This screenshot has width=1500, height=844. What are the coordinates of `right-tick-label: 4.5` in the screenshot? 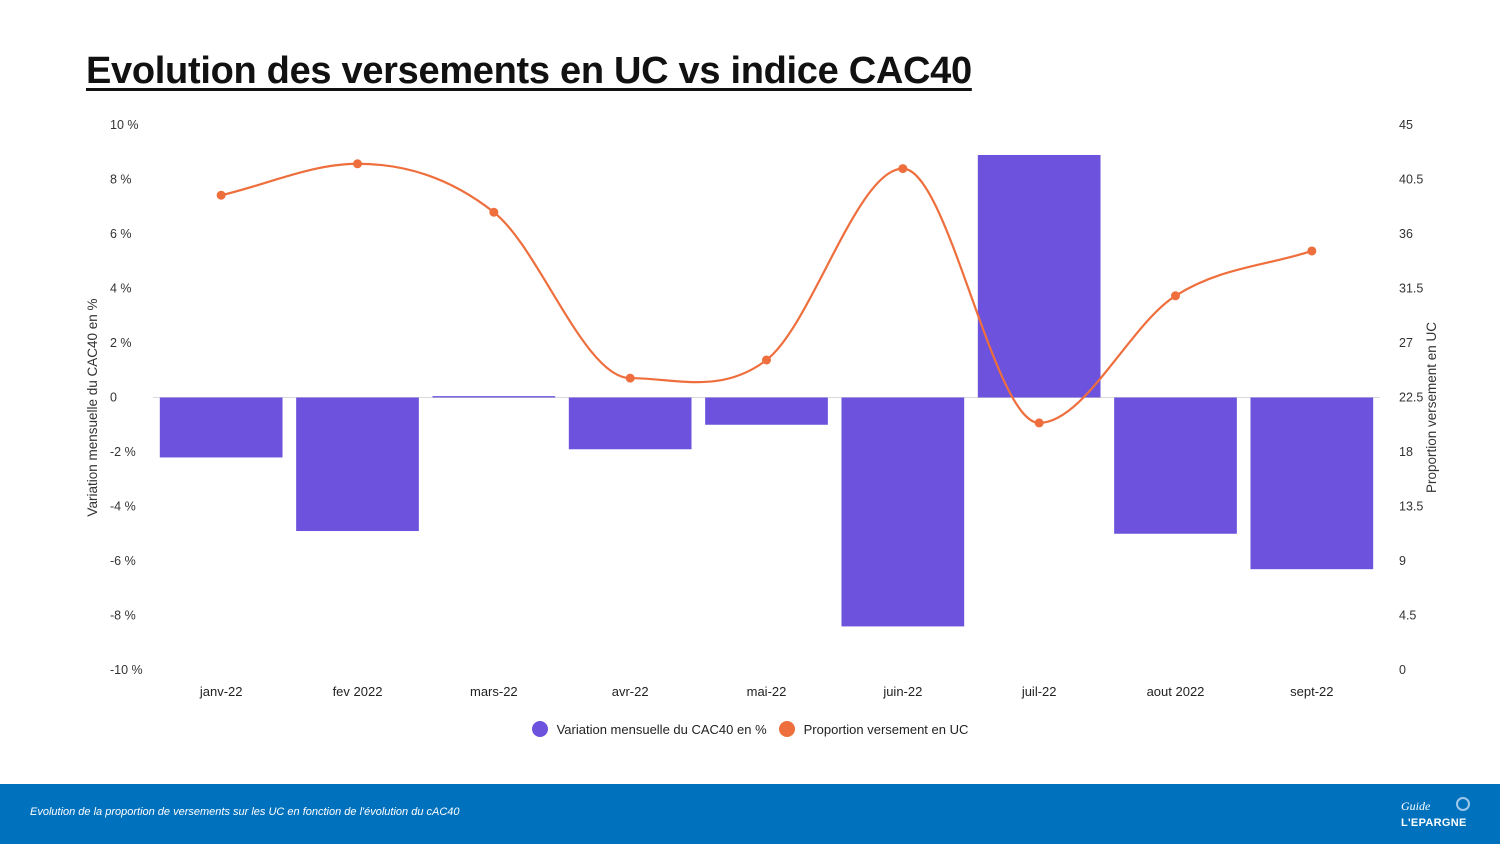 It's located at (1407, 616).